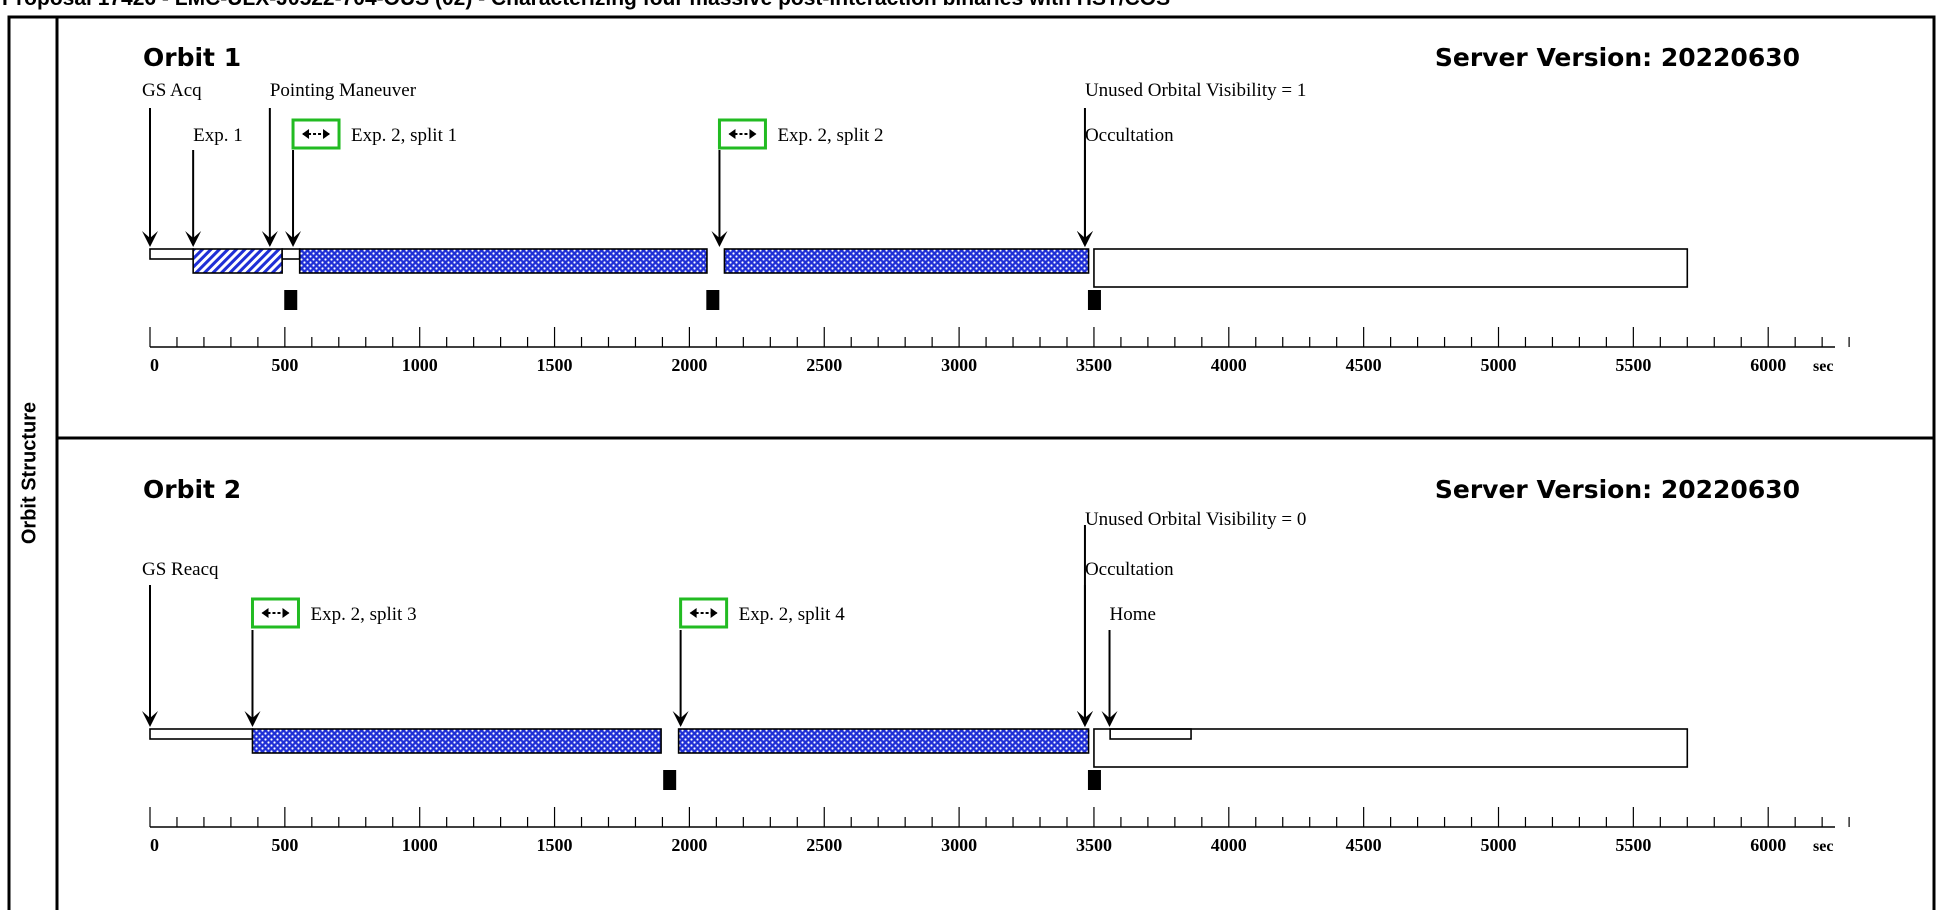 The height and width of the screenshot is (910, 1939). What do you see at coordinates (363, 614) in the screenshot?
I see `event-label: Exp. 2, split 3` at bounding box center [363, 614].